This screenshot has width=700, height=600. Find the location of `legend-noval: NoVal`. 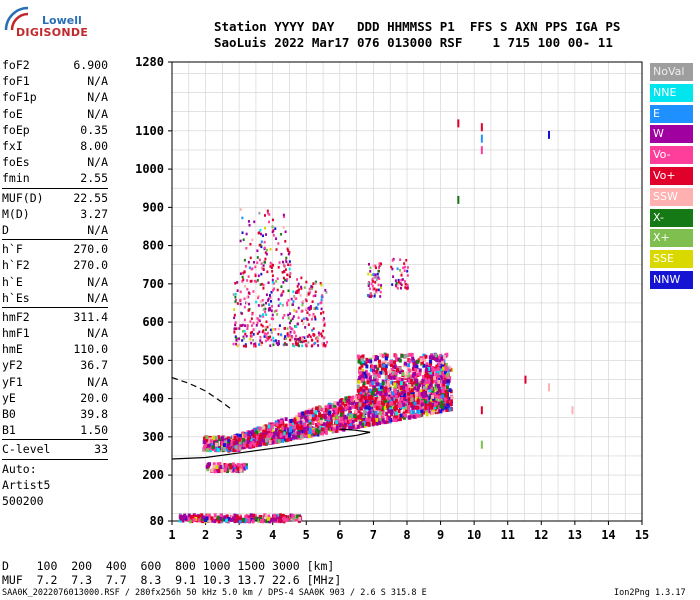

legend-noval: NoVal is located at coordinates (671, 72).